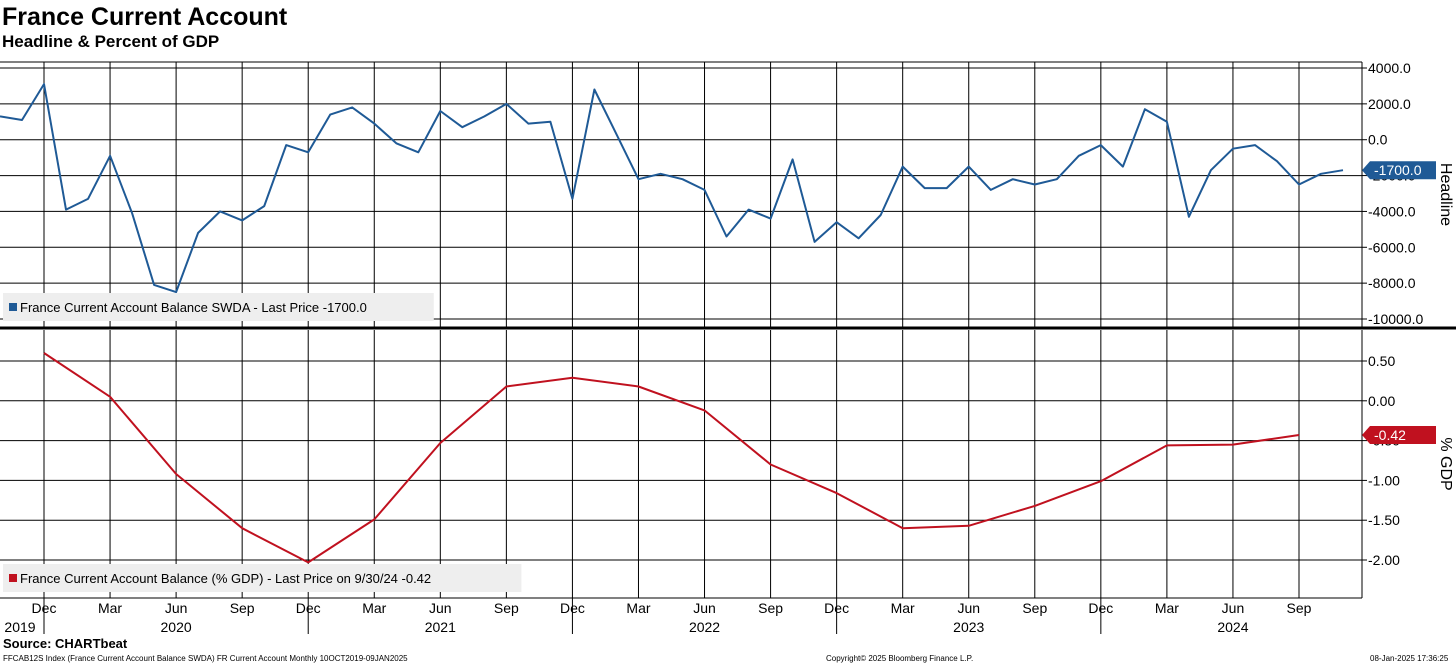 The height and width of the screenshot is (665, 1456). Describe the element at coordinates (1389, 104) in the screenshot. I see `y-tick-label: 2000.0` at that location.